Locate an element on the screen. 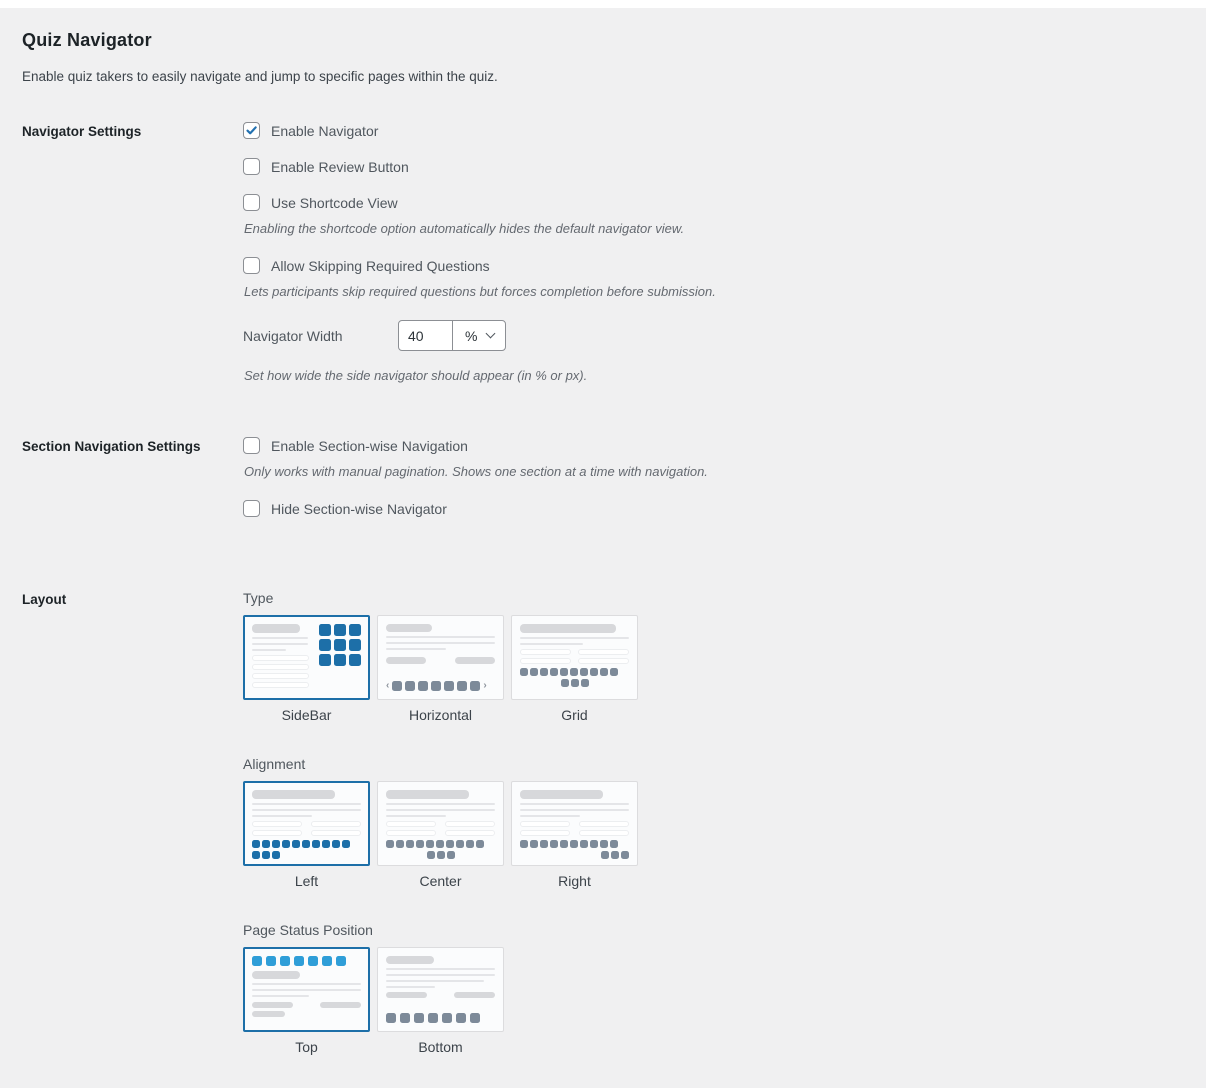 The width and height of the screenshot is (1206, 1088). layout-option-label: Bottom is located at coordinates (440, 1047).